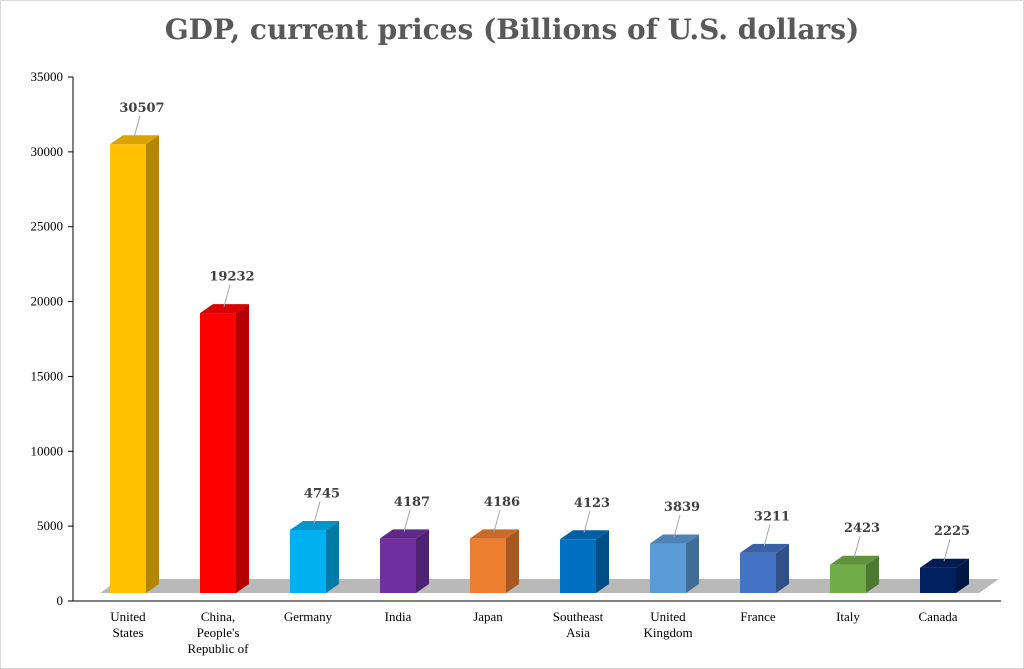  Describe the element at coordinates (218, 632) in the screenshot. I see `x-tick-label: China, People's Republic of` at that location.